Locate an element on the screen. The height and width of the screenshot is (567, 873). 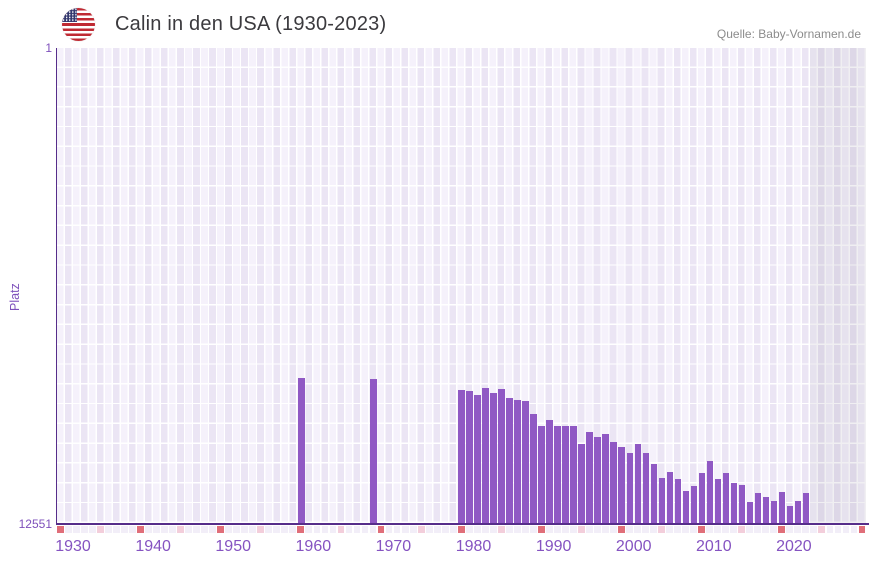
bar-1999 is located at coordinates (629, 487).